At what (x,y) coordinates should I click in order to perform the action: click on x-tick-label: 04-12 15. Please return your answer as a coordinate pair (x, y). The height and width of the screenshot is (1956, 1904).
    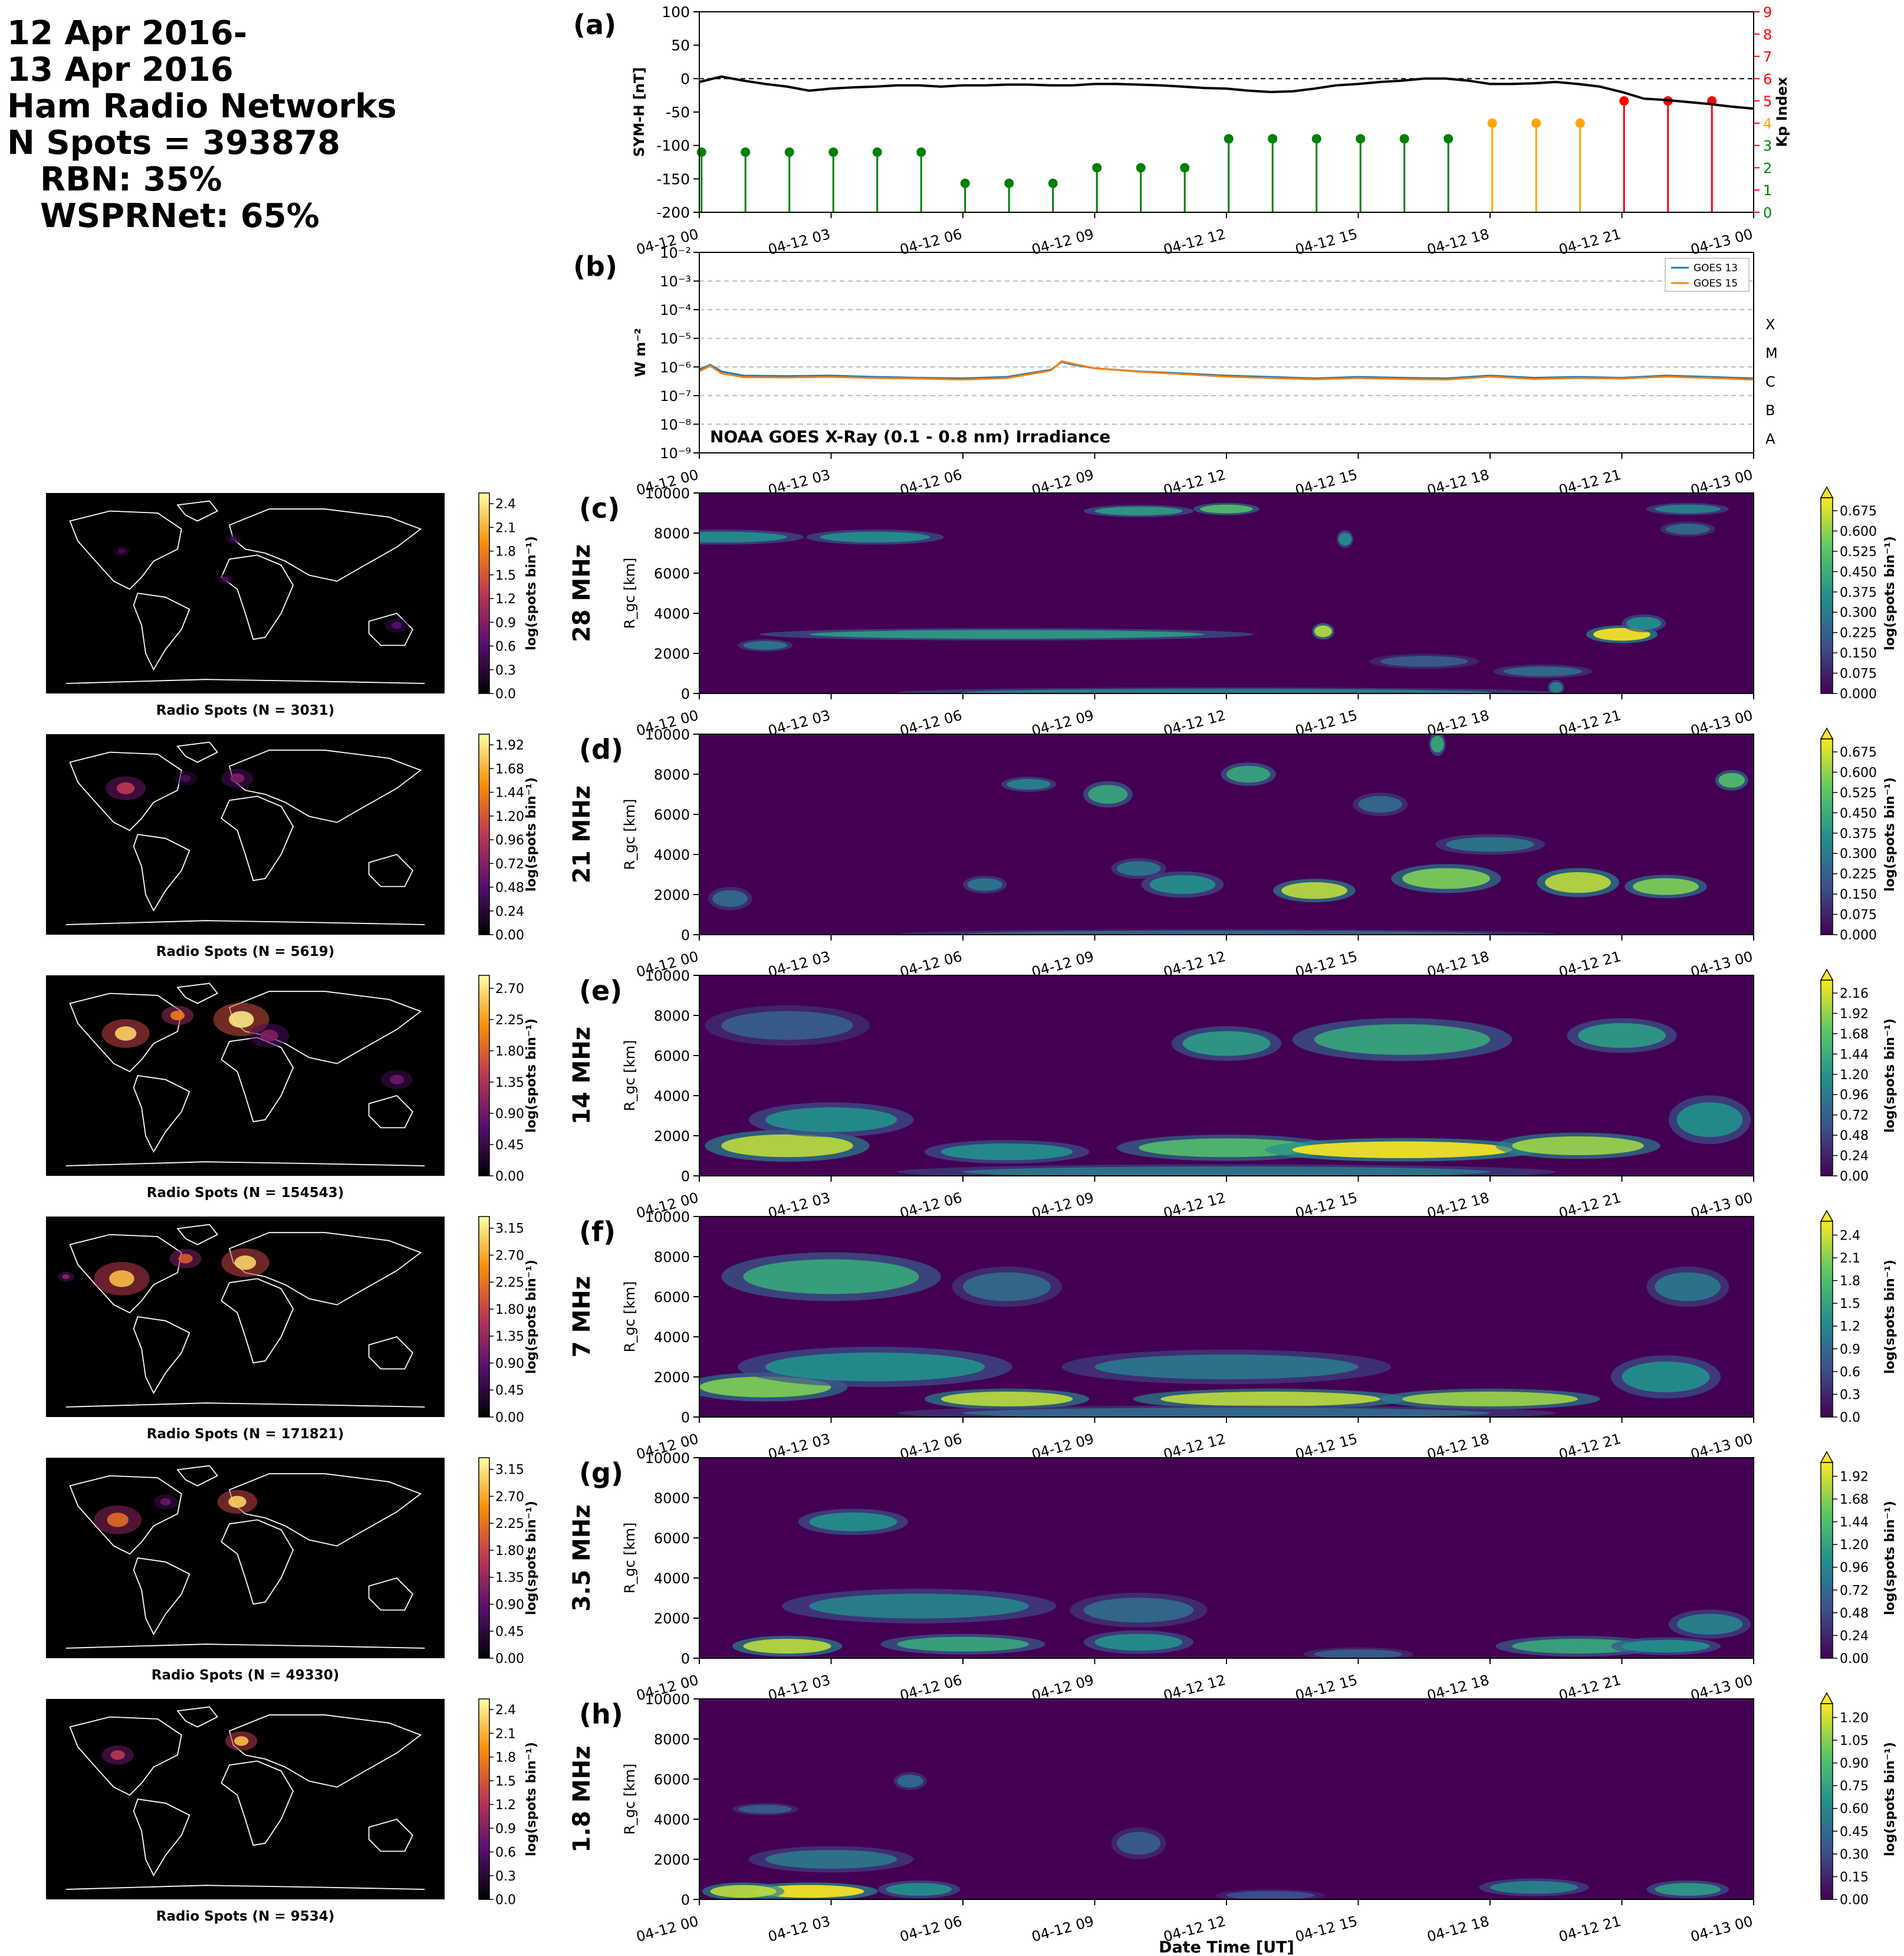
    Looking at the image, I should click on (1326, 1929).